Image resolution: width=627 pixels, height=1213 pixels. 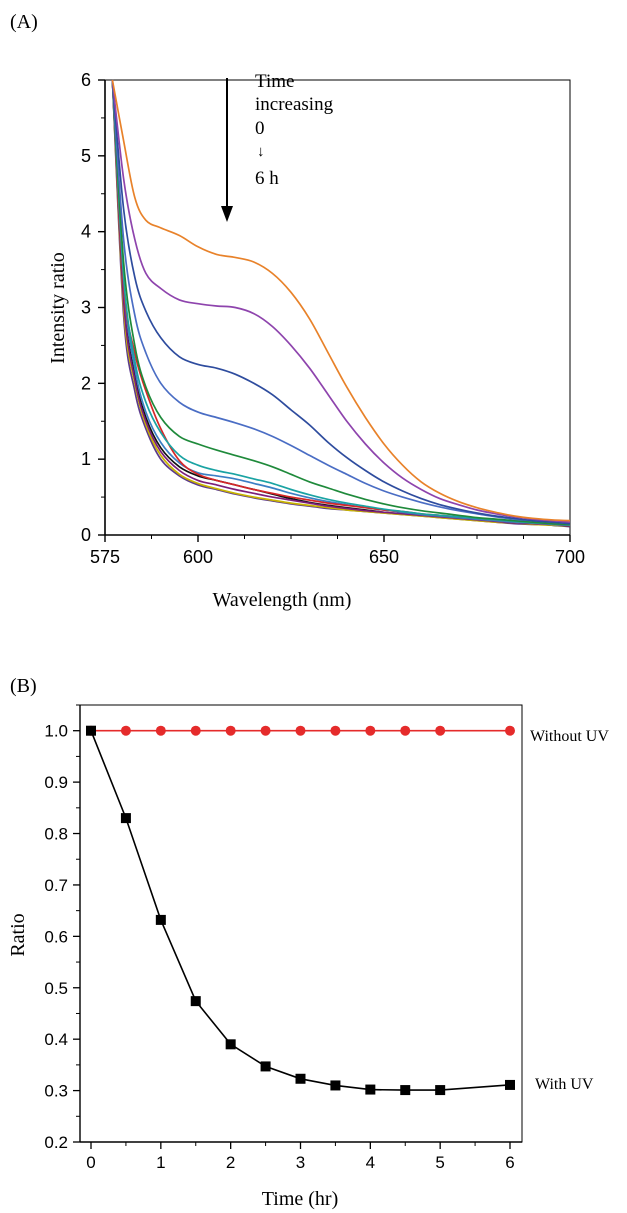 I want to click on panel-label-a: (A), so click(x=24, y=22).